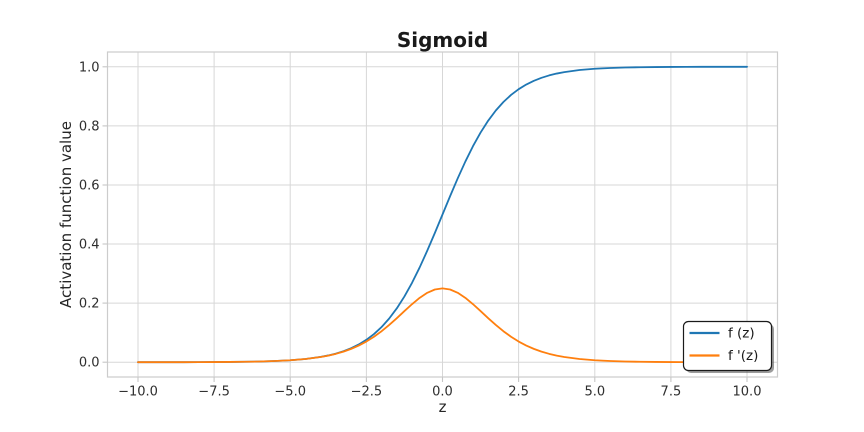 The height and width of the screenshot is (432, 864). Describe the element at coordinates (728, 346) in the screenshot. I see `legend: f (z) f '(z)` at that location.